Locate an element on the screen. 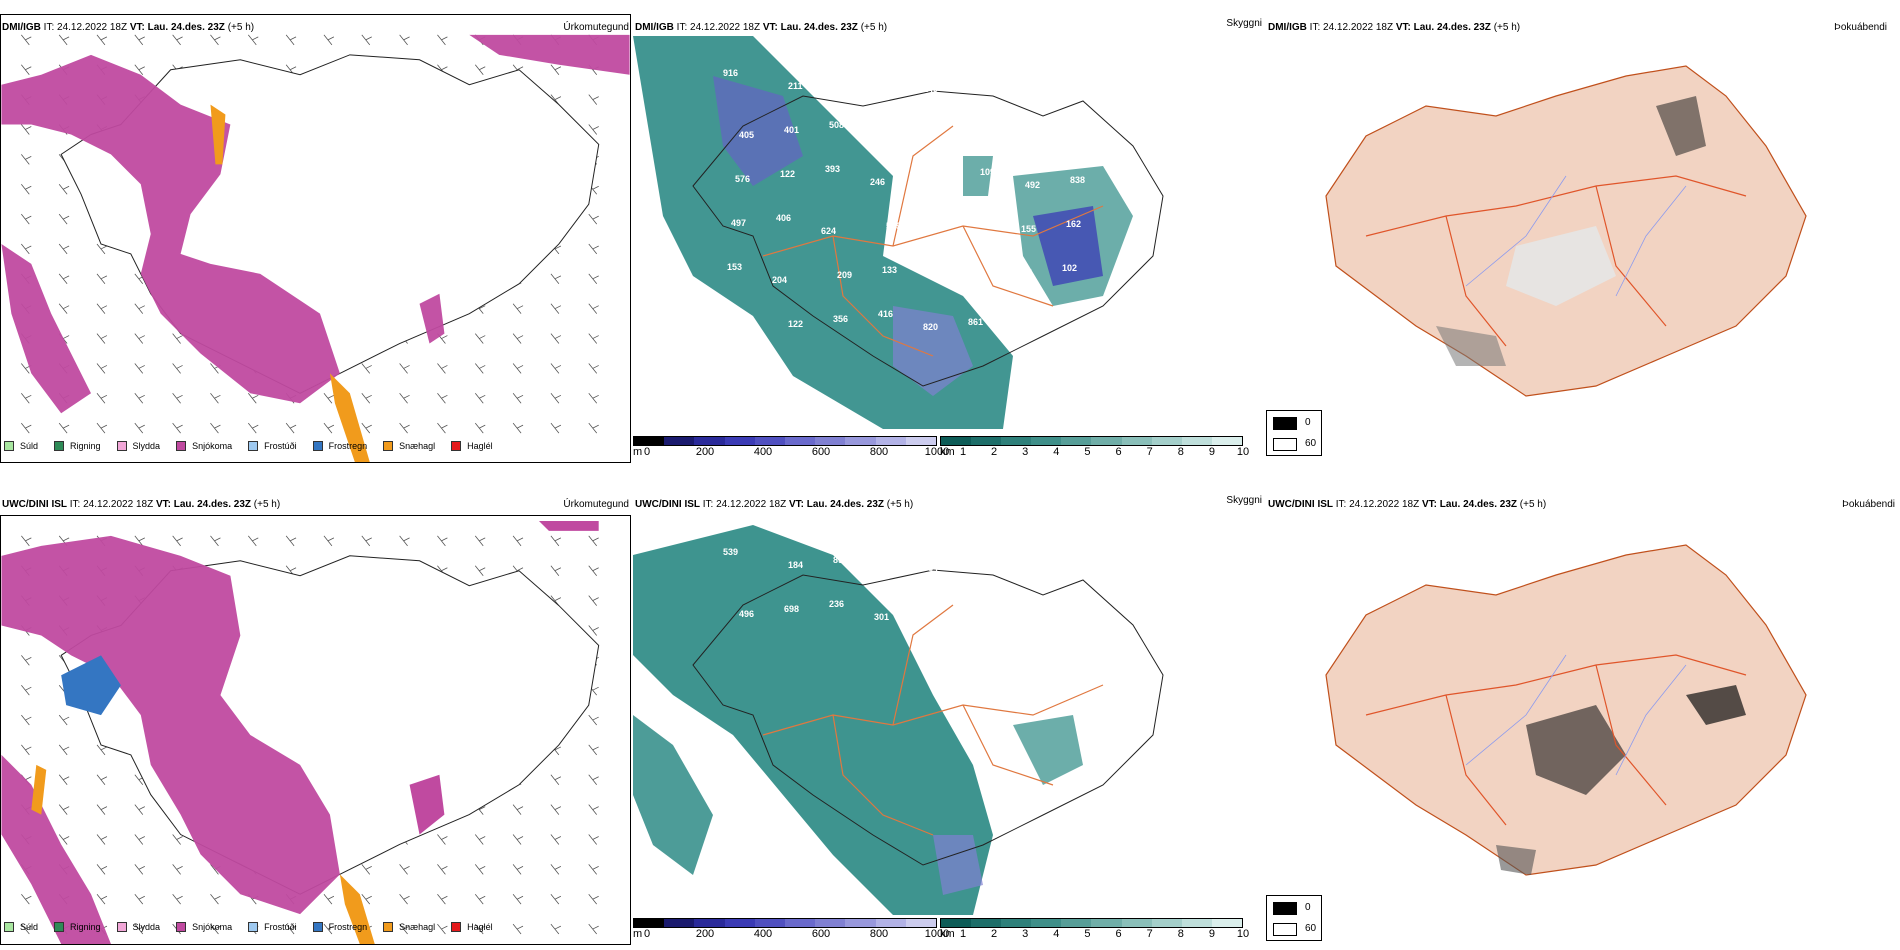 This screenshot has height=950, width=1900. visibility-colorbar is located at coordinates (1091, 441).